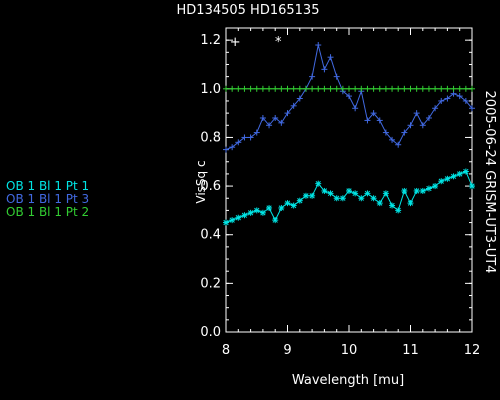 The width and height of the screenshot is (500, 400). I want to click on y-tick-label: 1.0, so click(210, 89).